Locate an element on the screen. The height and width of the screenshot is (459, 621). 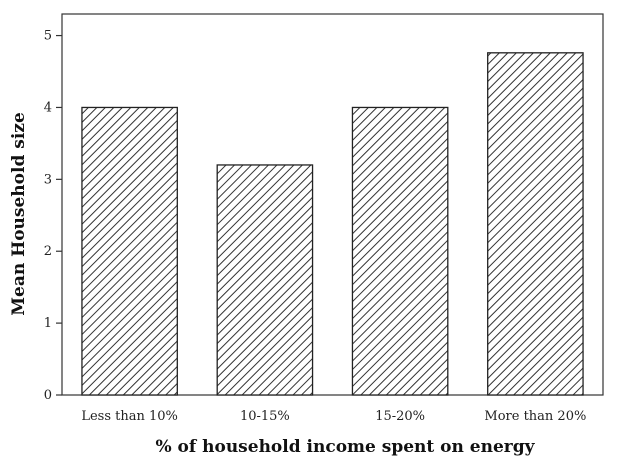
x-axis: Less than 10% 10-15% 15-20% More than 20% is located at coordinates (333, 416).